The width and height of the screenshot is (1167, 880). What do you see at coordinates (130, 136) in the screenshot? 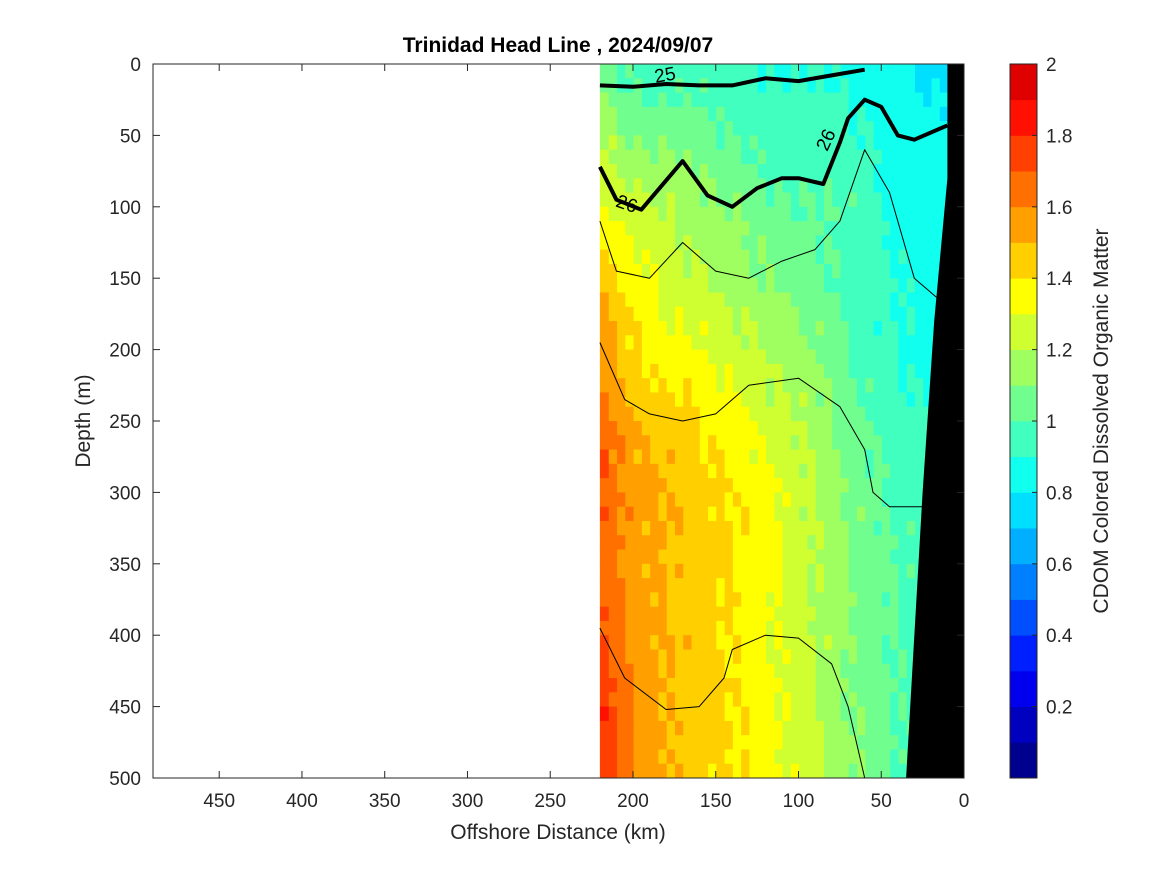
I see `y-tick-label: 50` at bounding box center [130, 136].